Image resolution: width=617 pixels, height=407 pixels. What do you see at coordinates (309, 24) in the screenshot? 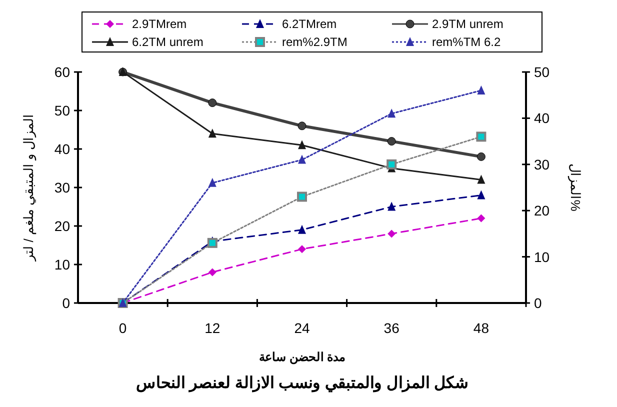
I see `legend-label: 6.2TMrem` at bounding box center [309, 24].